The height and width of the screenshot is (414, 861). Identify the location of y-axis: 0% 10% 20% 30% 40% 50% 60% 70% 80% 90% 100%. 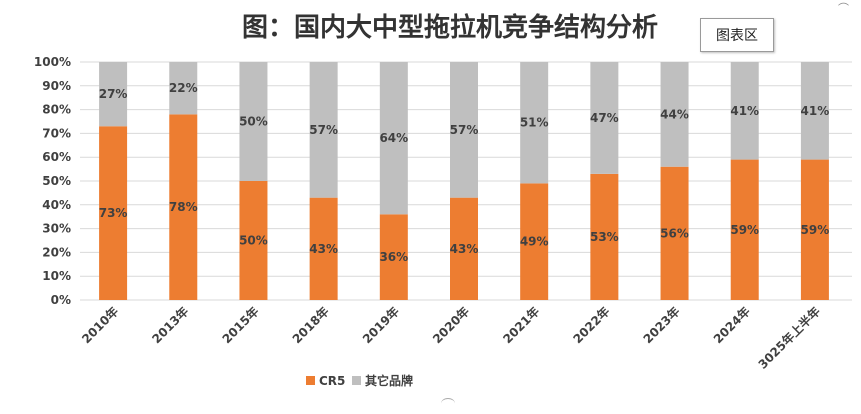
(52, 181).